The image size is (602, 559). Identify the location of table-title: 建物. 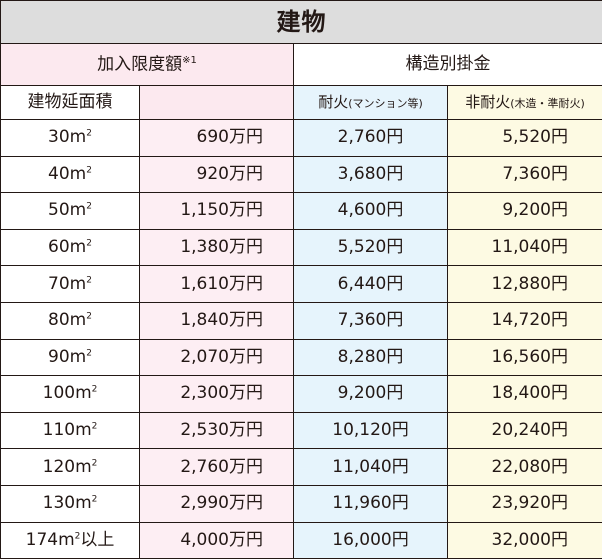
(301, 22).